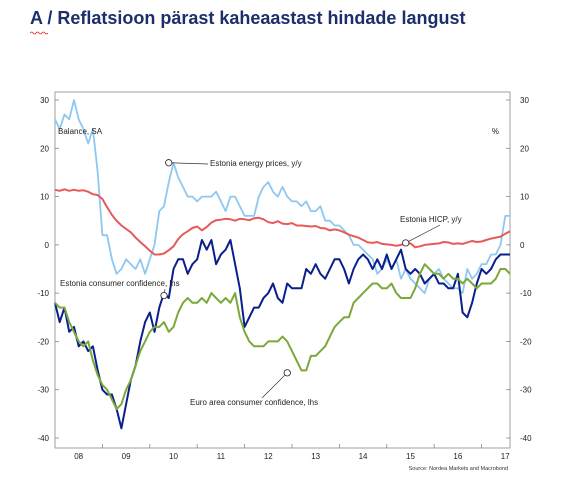  I want to click on series-annotation: Estonia HICP, y/y, so click(431, 219).